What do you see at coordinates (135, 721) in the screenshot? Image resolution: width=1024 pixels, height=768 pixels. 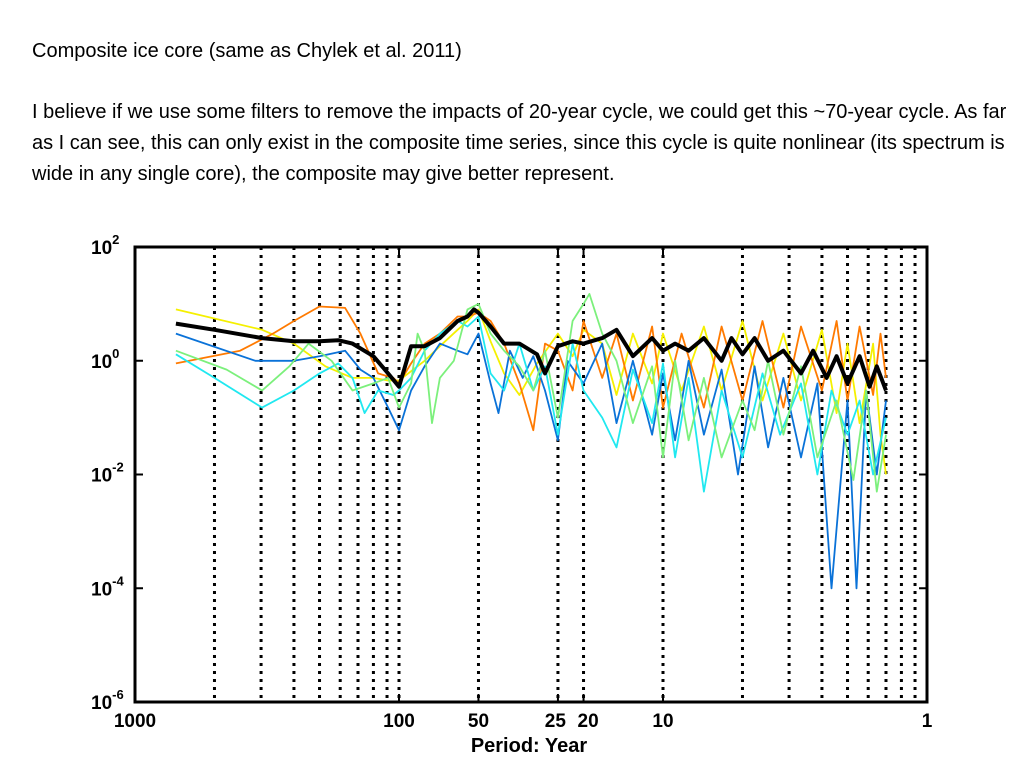 I see `x-tick-label: 1000` at bounding box center [135, 721].